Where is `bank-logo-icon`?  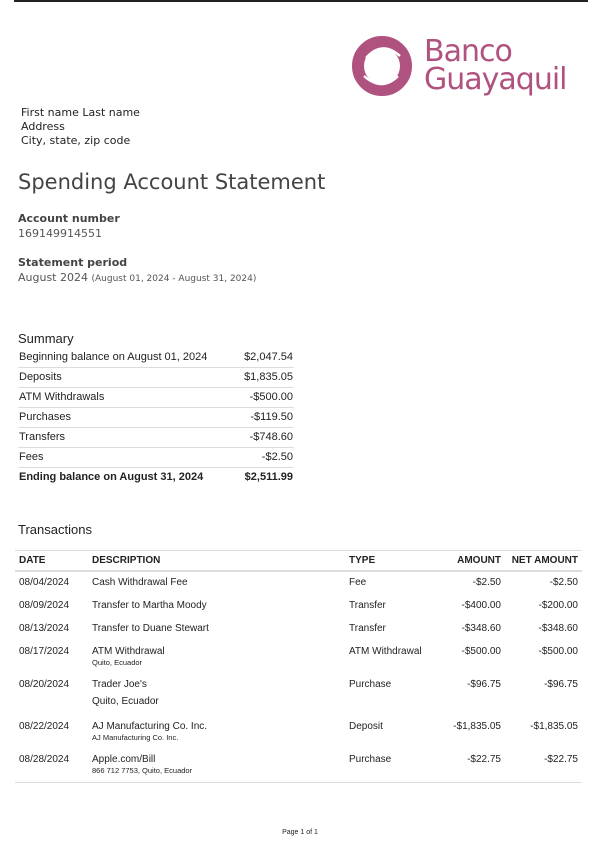
bank-logo-icon is located at coordinates (382, 66).